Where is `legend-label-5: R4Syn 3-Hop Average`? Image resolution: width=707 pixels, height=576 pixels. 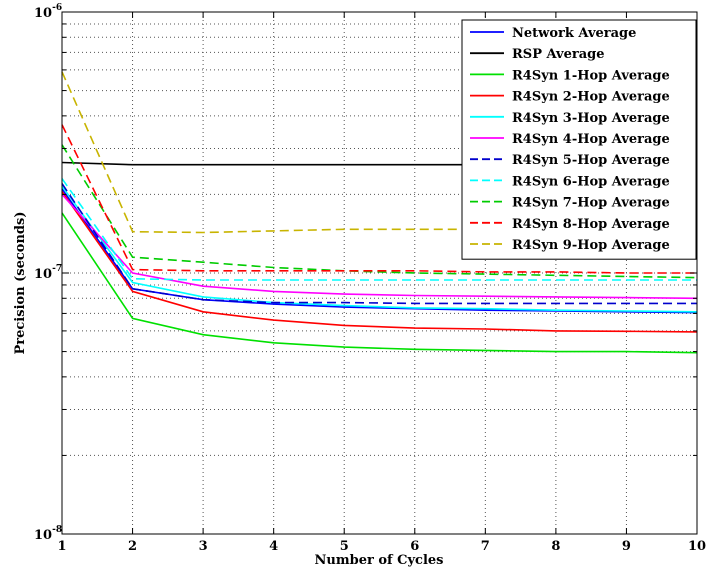 legend-label-5: R4Syn 3-Hop Average is located at coordinates (591, 118).